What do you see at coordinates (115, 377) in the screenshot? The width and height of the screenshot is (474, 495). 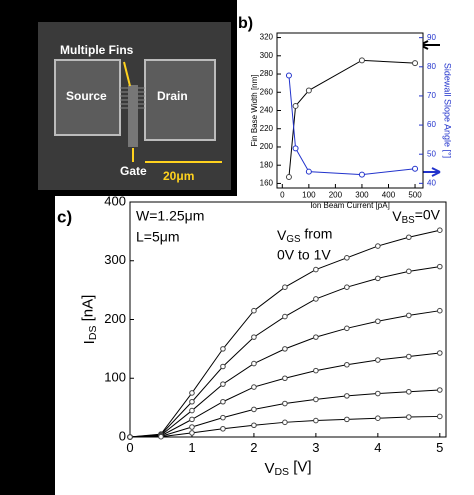 I see `y-tick-label: 100` at bounding box center [115, 377].